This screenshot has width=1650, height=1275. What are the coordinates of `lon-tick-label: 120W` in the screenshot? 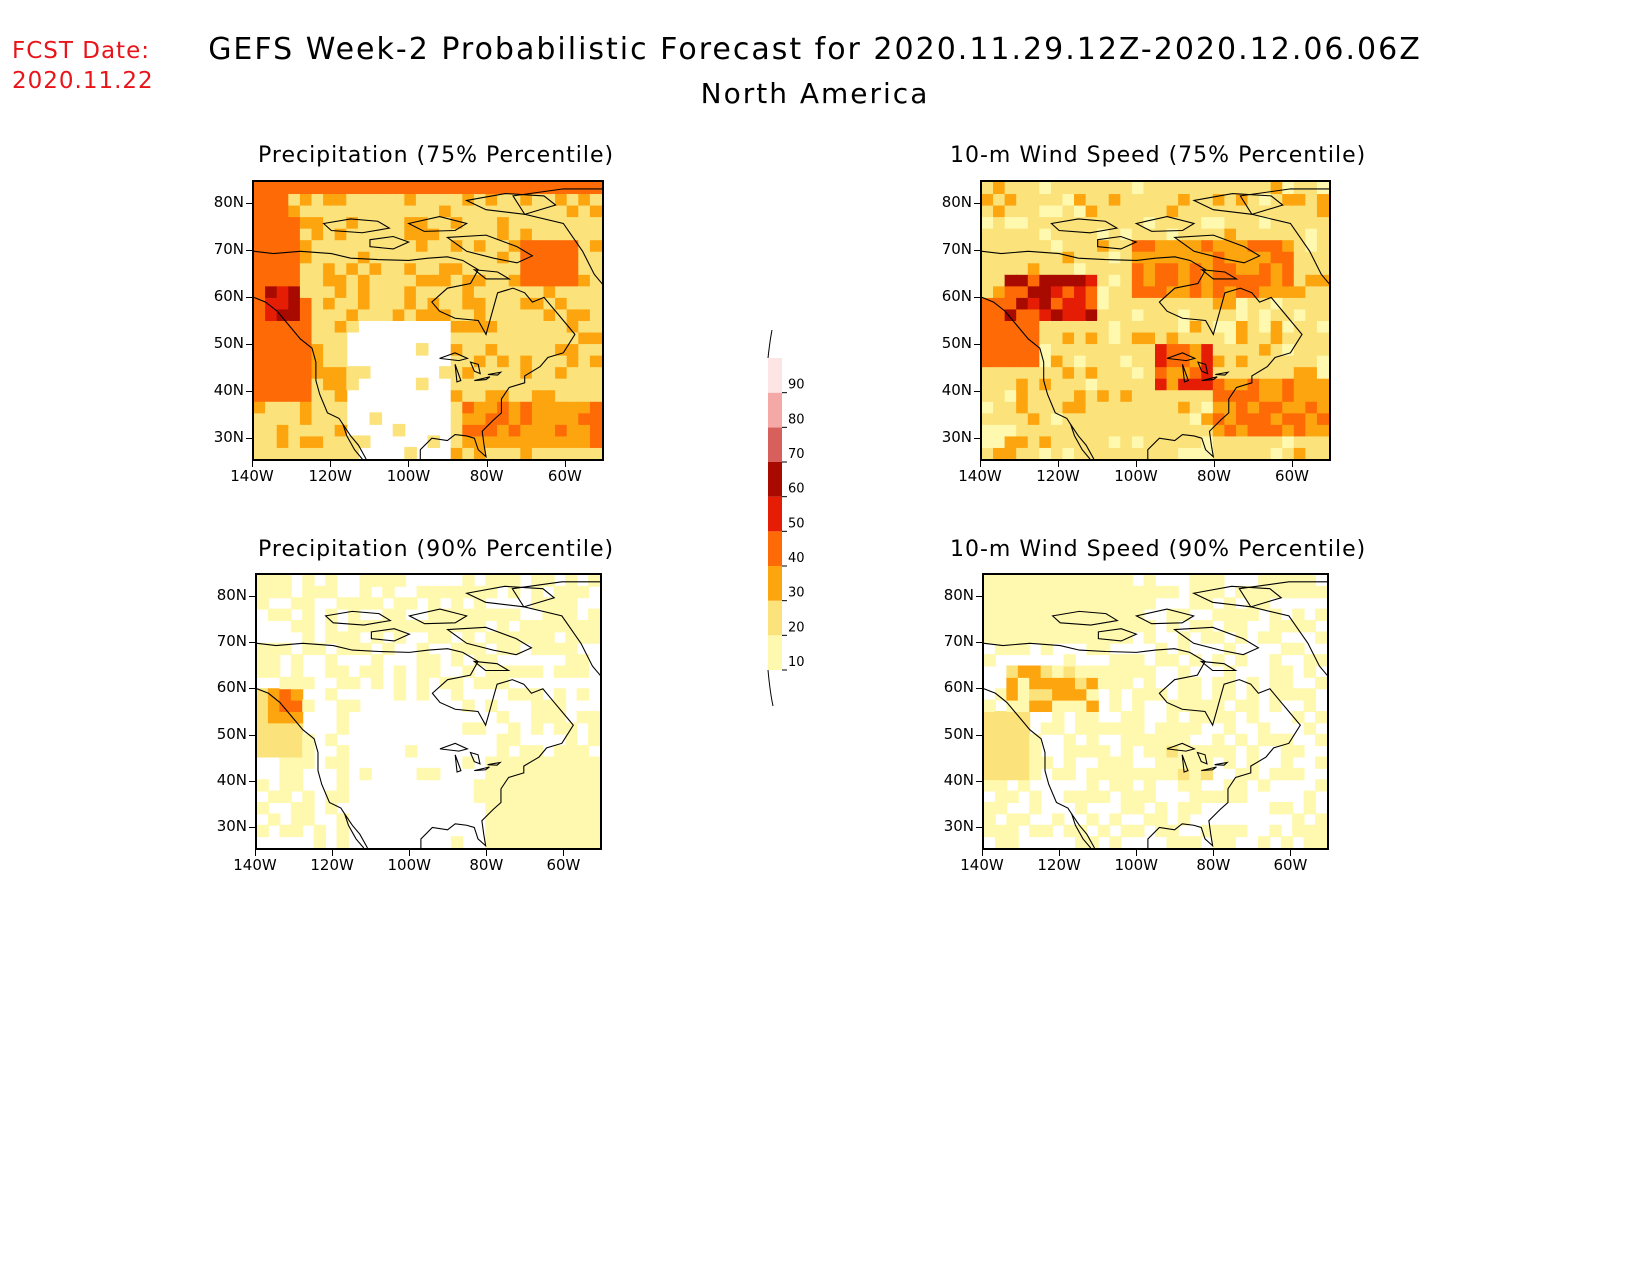 It's located at (1058, 476).